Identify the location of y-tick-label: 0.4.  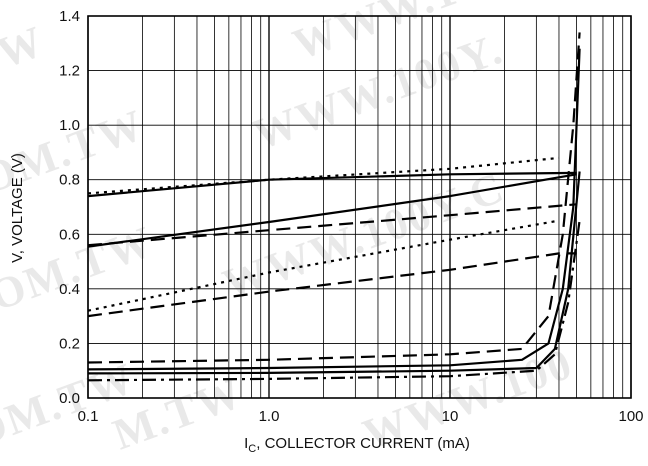
(69, 289).